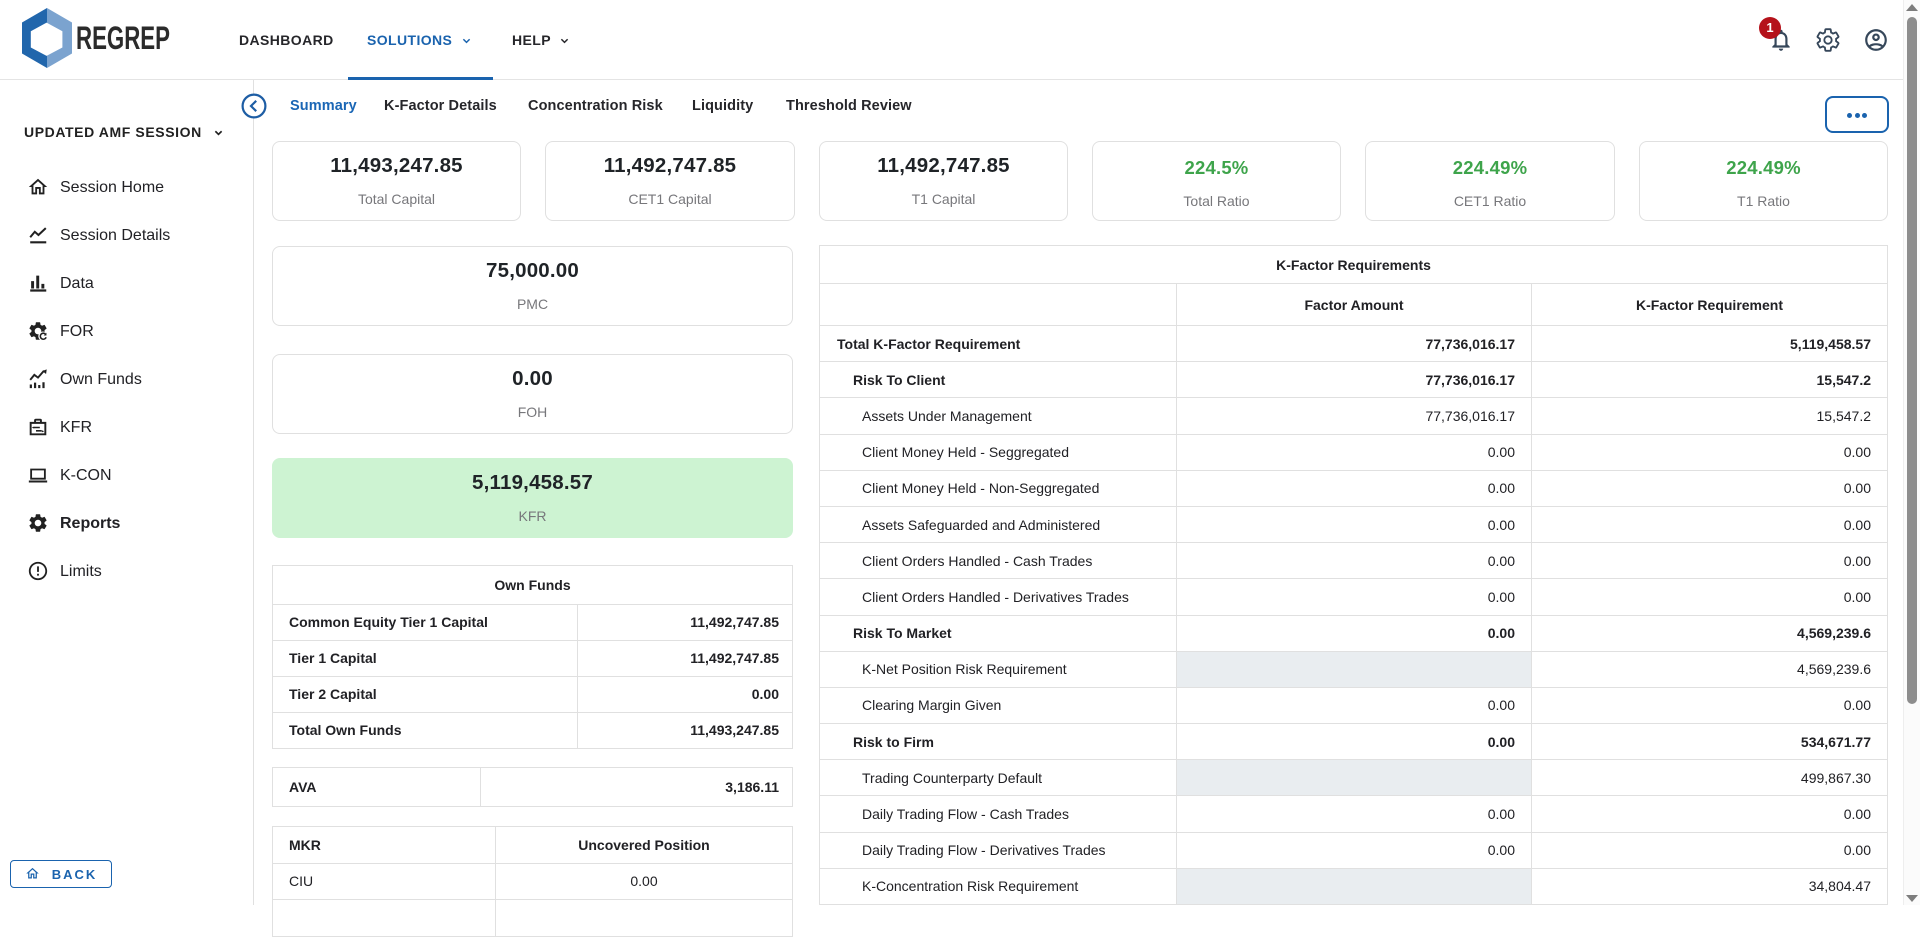 This screenshot has width=1920, height=937. What do you see at coordinates (123, 38) in the screenshot?
I see `svg-text: REGREP` at bounding box center [123, 38].